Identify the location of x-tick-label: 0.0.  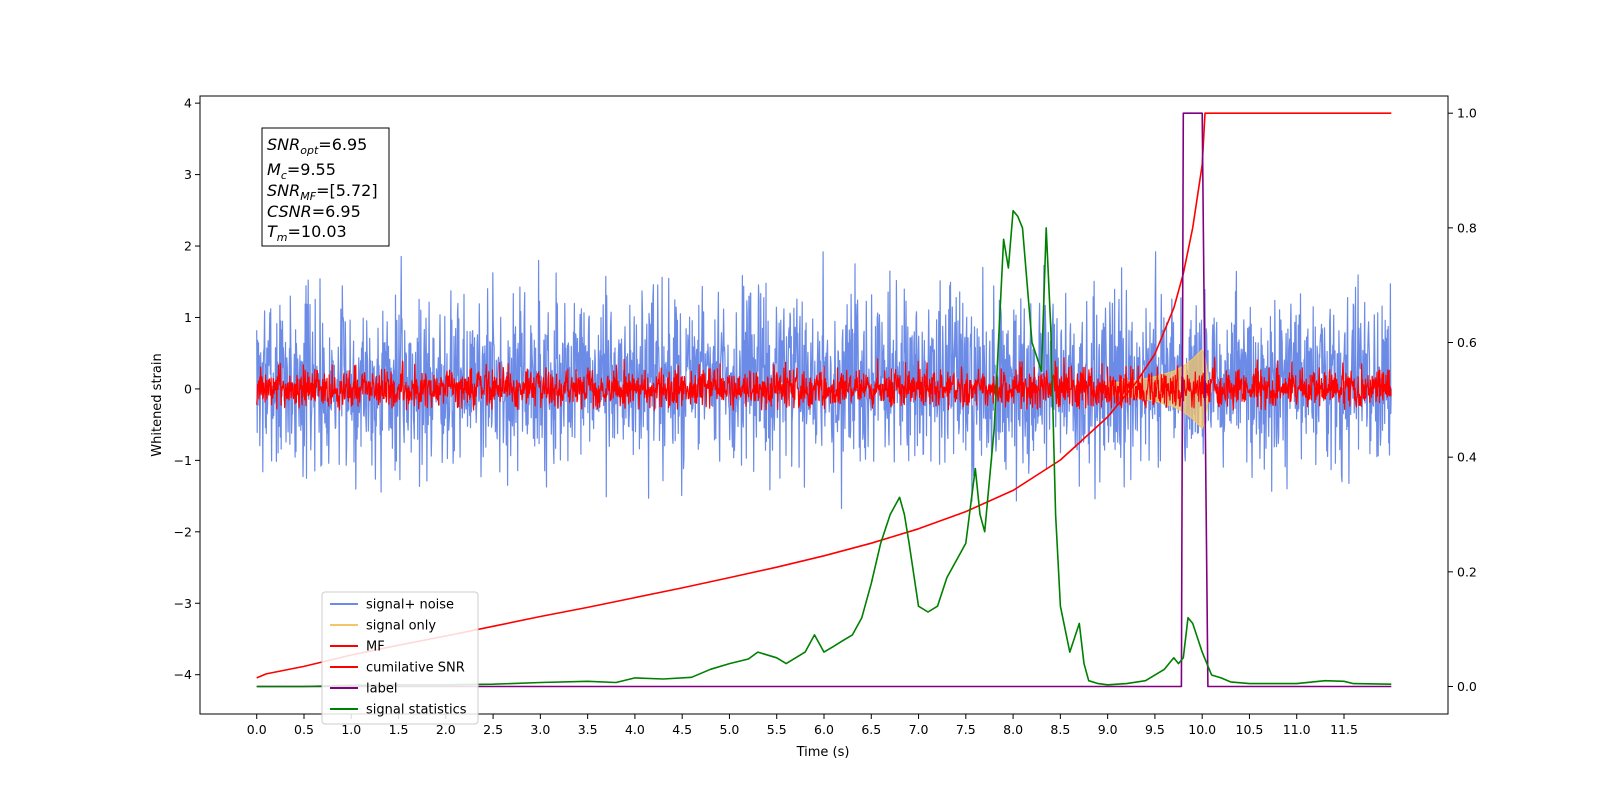
(257, 729).